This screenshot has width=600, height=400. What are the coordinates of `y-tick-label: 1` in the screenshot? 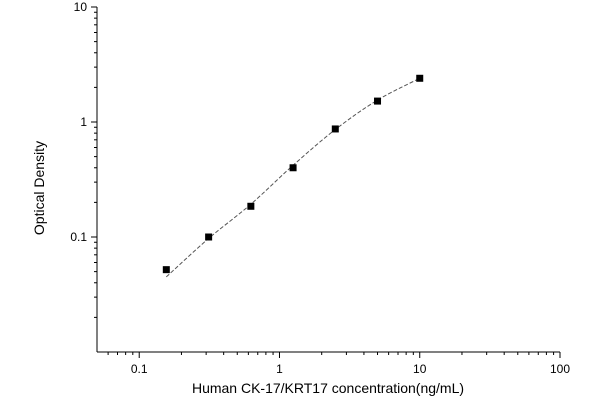 It's located at (83, 122).